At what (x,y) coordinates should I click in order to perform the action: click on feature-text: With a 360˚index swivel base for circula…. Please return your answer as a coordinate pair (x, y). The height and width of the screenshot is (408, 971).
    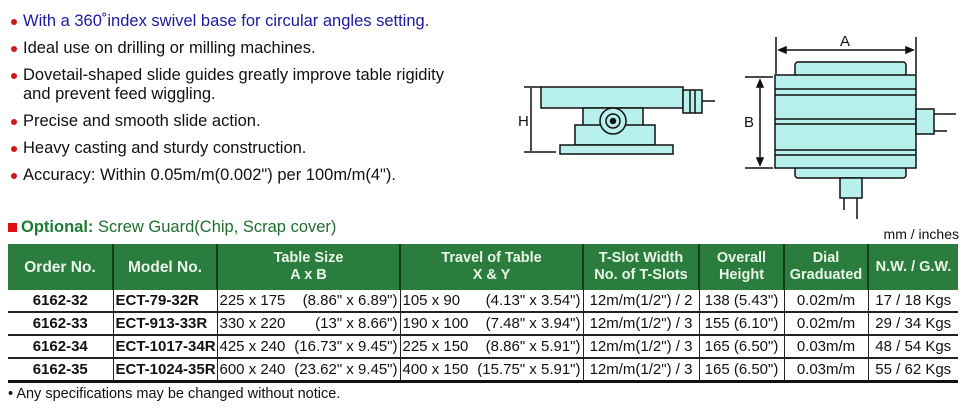
    Looking at the image, I should click on (226, 21).